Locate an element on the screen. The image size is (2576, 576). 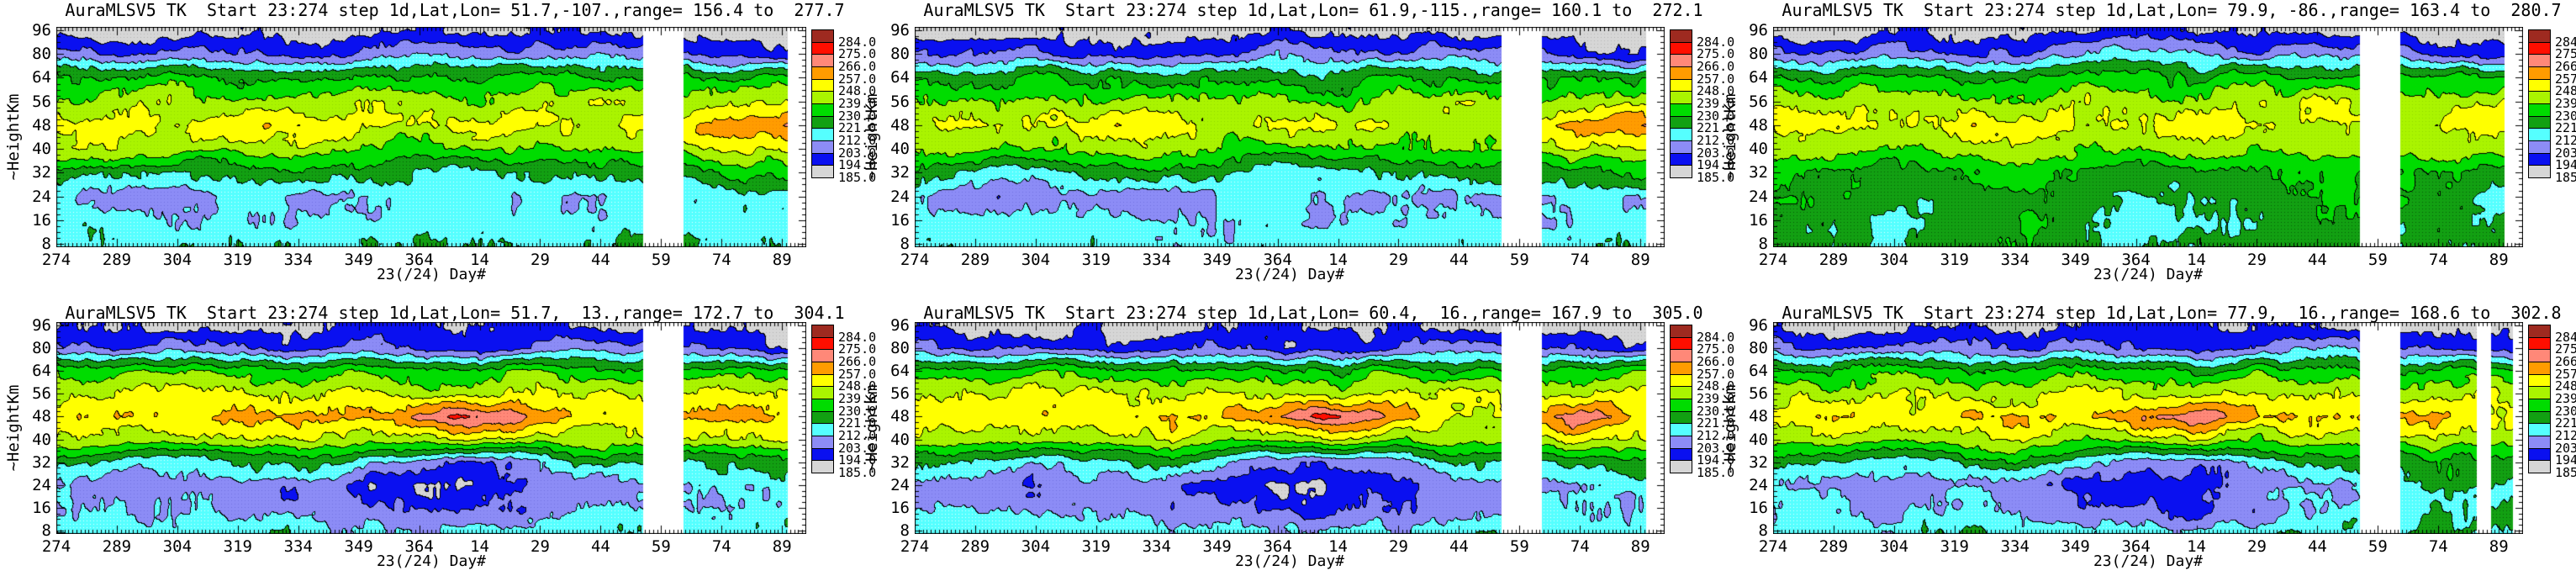
y-tick-label: 24 is located at coordinates (1758, 196).